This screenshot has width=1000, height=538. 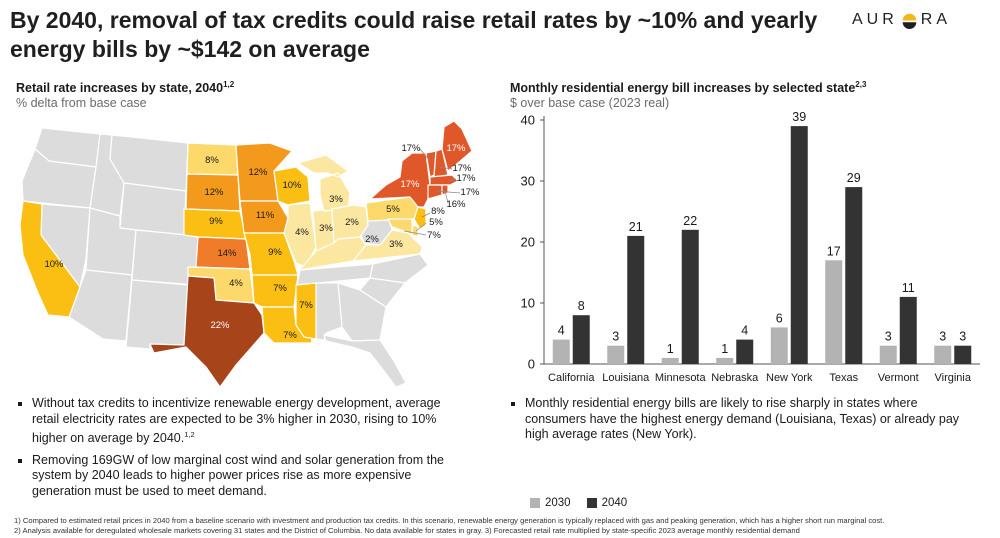 I want to click on legend-swatch-2030, so click(x=535, y=503).